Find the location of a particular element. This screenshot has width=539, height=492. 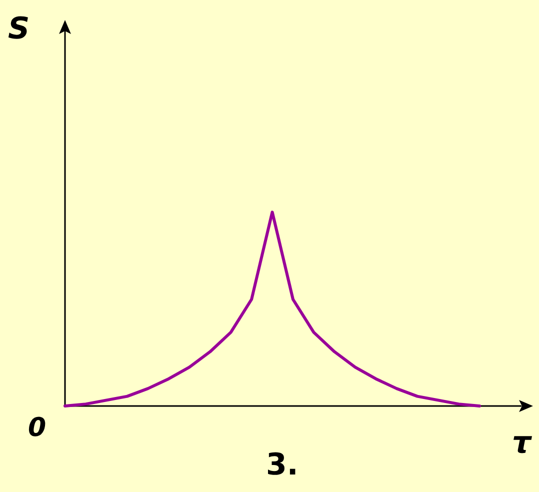

text: 3. is located at coordinates (282, 465).